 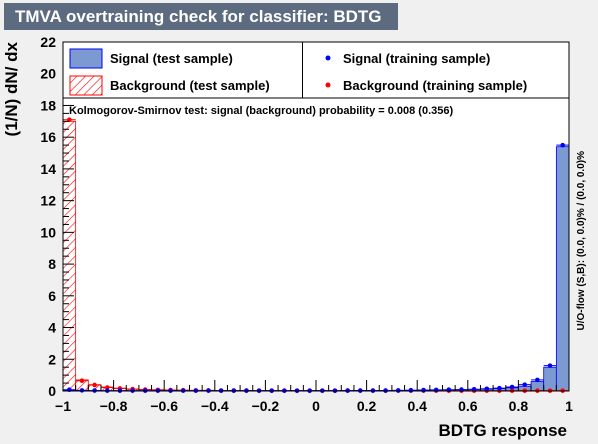 I want to click on x-tick-label: 0.4, so click(x=417, y=406).